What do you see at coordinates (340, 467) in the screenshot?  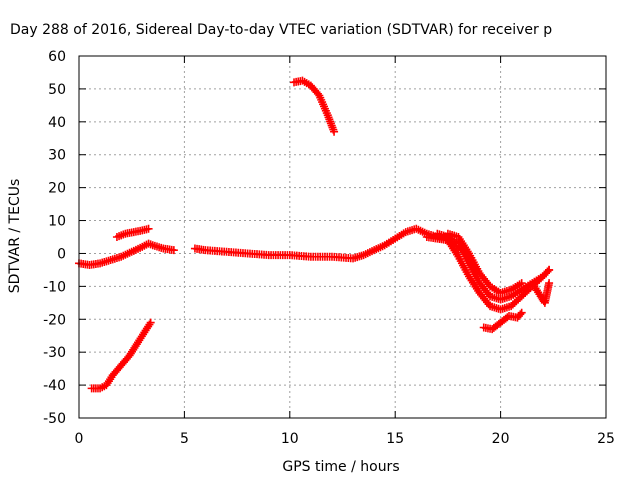 I see `x-axis-title: GPS time / hours` at bounding box center [340, 467].